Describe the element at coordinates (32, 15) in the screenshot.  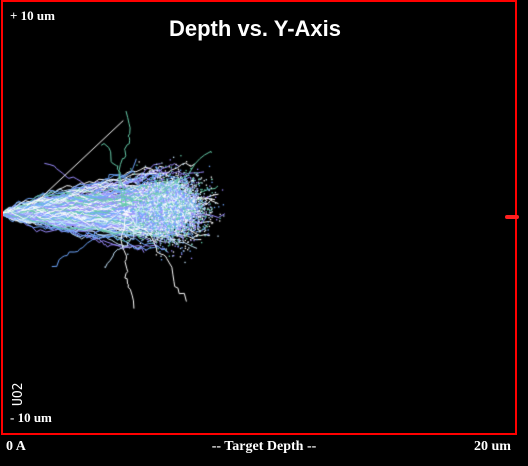
I see `y-axis-max-label: + 10 um` at that location.